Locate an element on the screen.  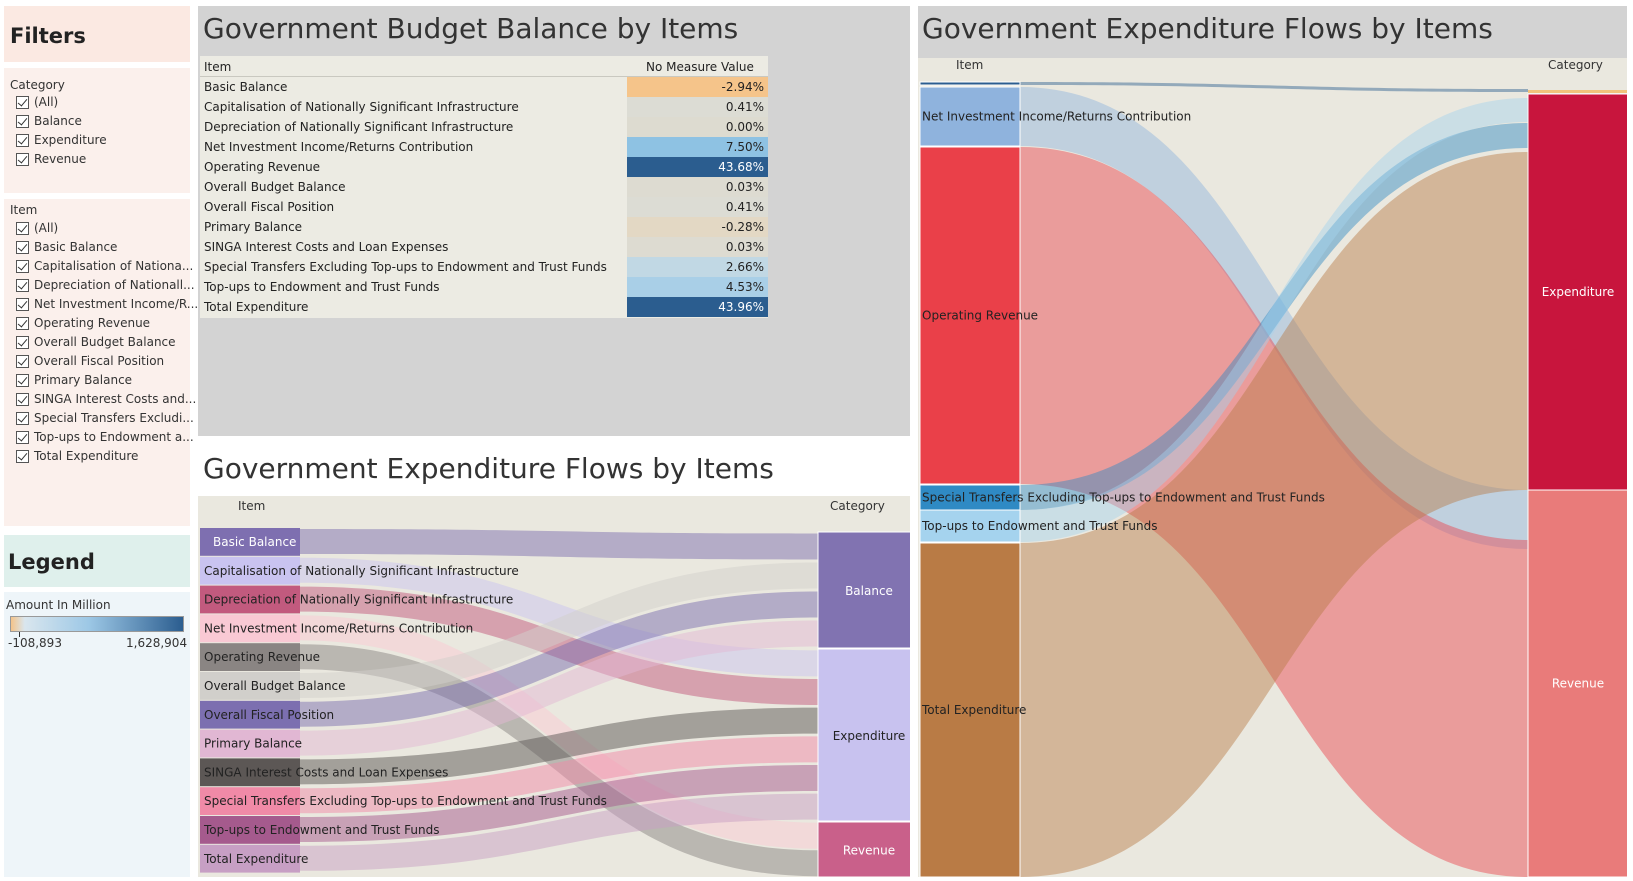
item-option: Overall Budget Balance is located at coordinates (96, 342).